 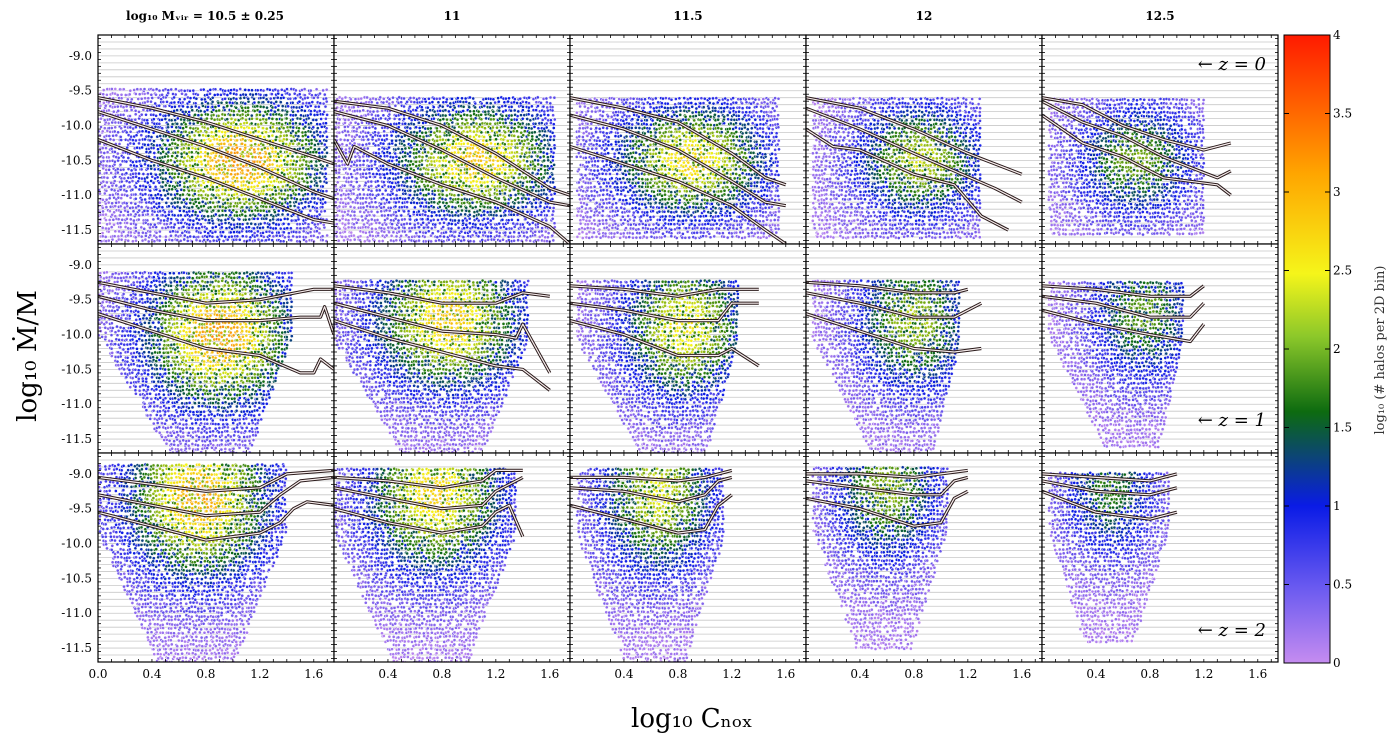 I want to click on scatter-points, so click(x=214, y=165).